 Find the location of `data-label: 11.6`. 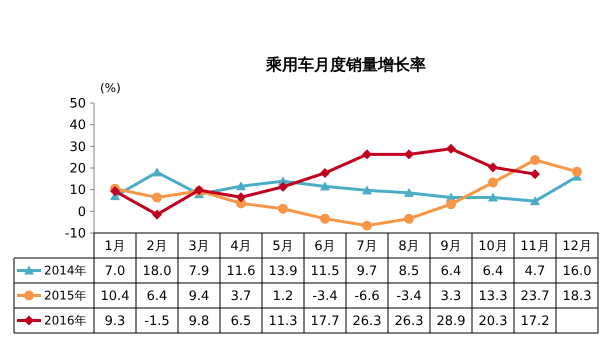

data-label: 11.6 is located at coordinates (241, 272).